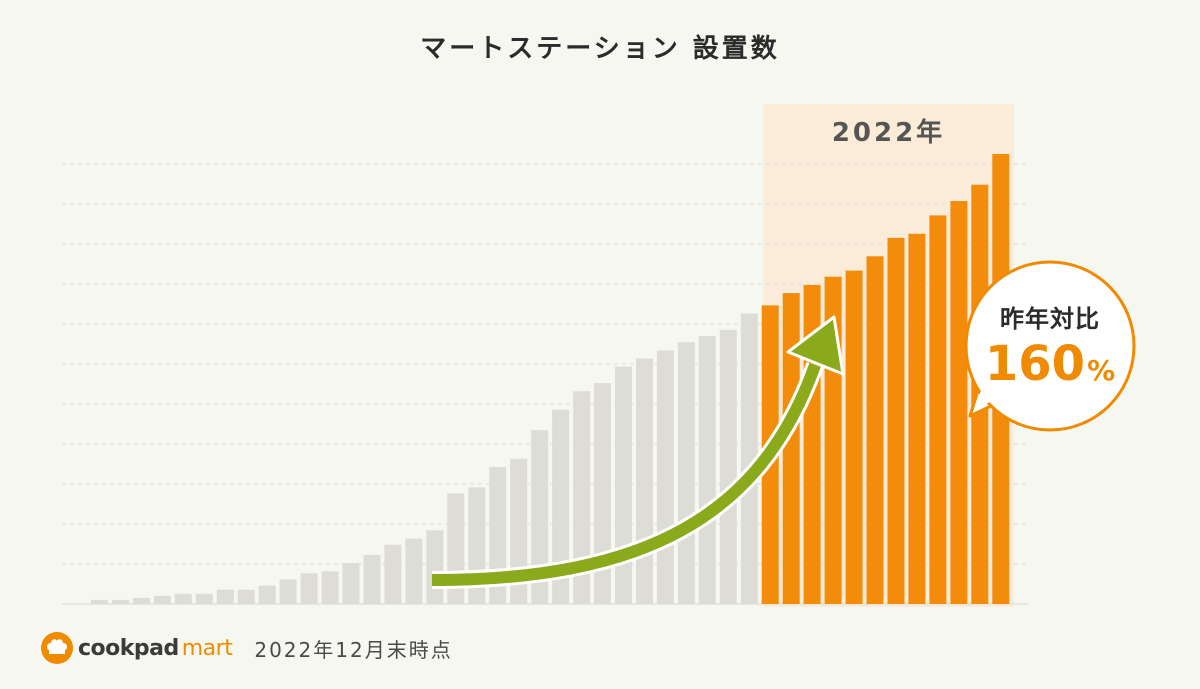 This screenshot has width=1200, height=689. I want to click on growth-arrow-head, so click(815, 345).